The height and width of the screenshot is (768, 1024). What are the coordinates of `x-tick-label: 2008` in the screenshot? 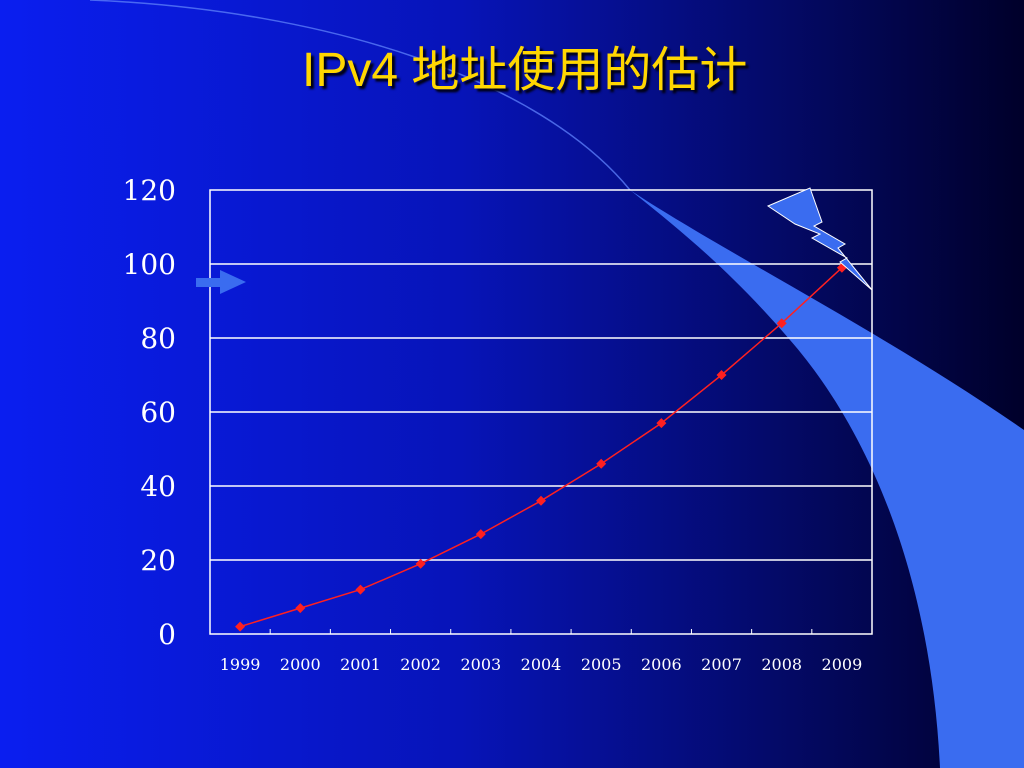 It's located at (781, 664).